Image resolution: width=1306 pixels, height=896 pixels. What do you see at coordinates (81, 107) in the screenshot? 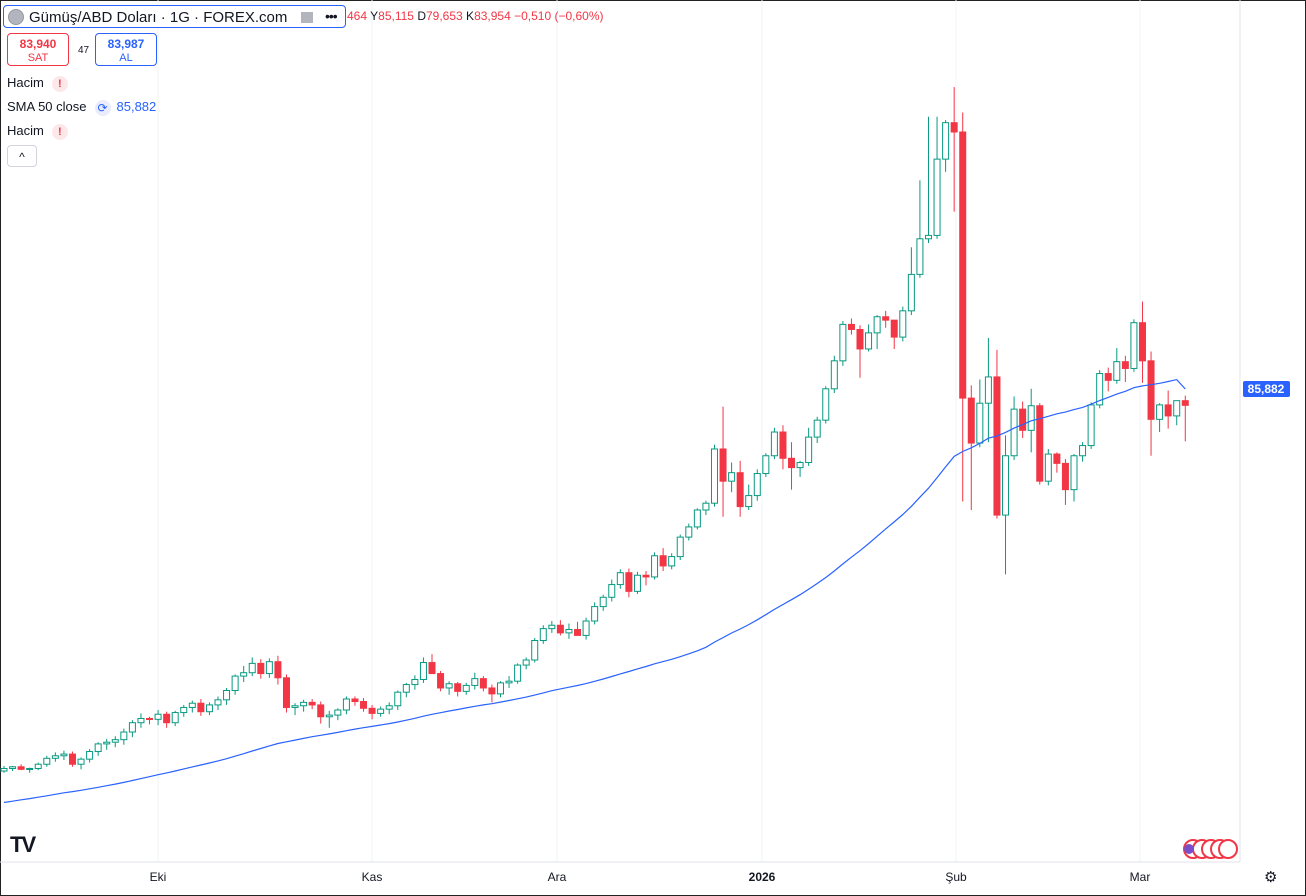
I see `indicator-sma: SMA 50 close ⟳ 85,882` at bounding box center [81, 107].